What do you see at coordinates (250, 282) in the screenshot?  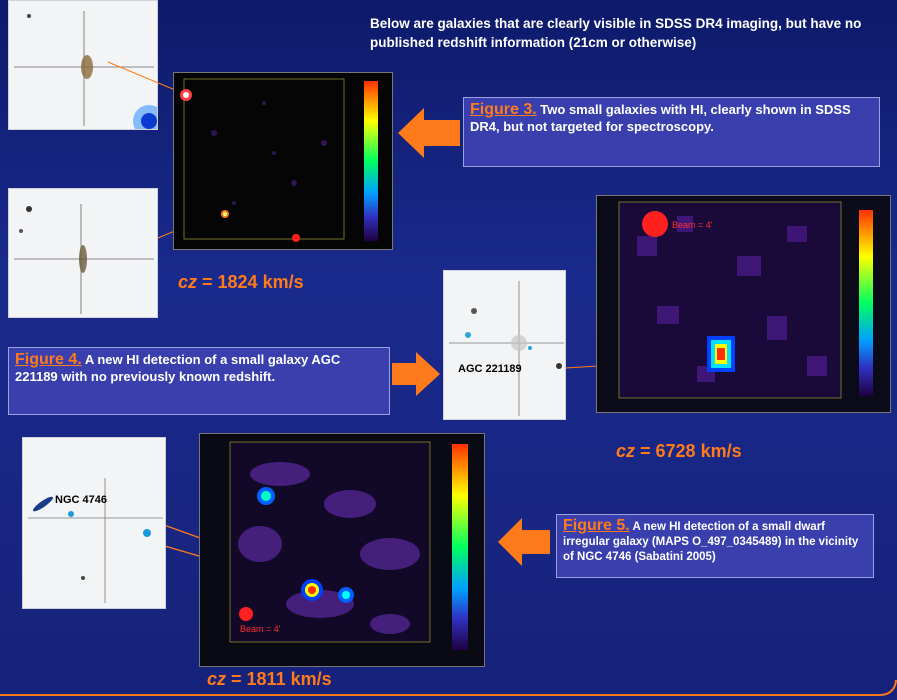 I see `cz-value-1: = 1824 km/s` at bounding box center [250, 282].